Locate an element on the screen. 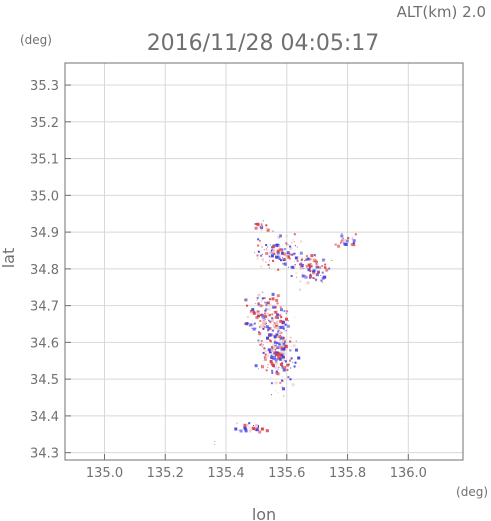  x-tick-label: 135.8 is located at coordinates (347, 473).